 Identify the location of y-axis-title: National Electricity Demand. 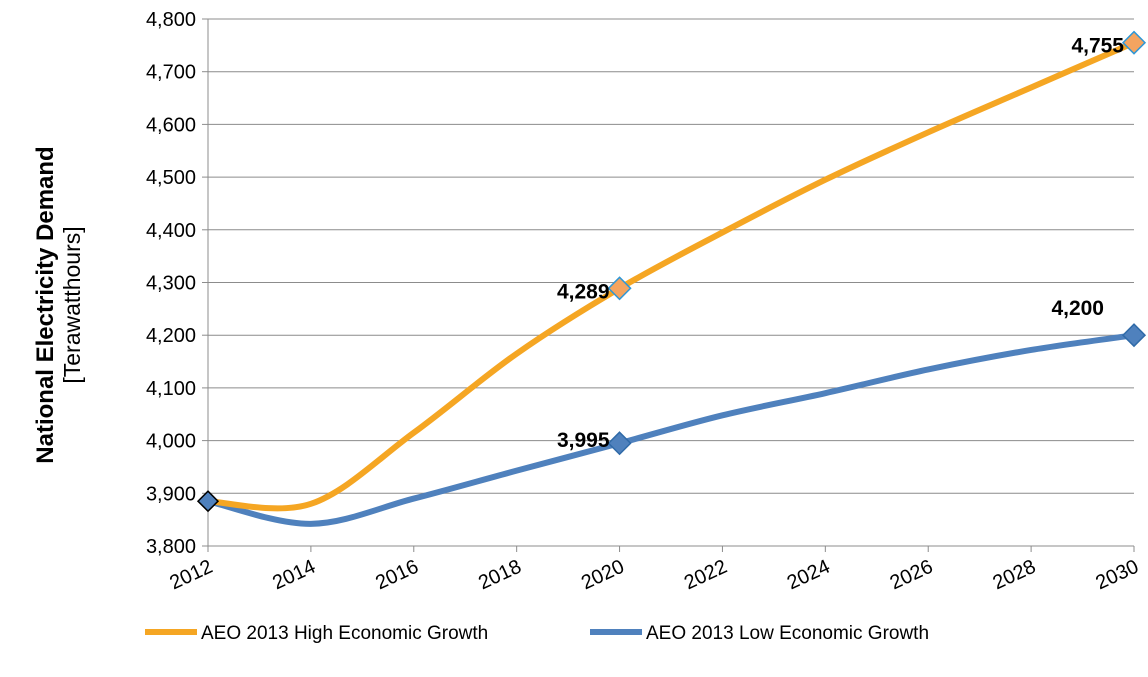
(45, 304).